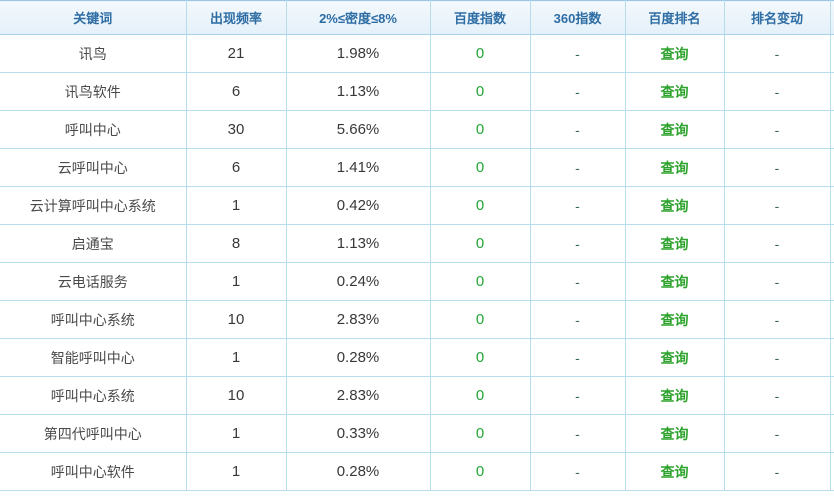 Image resolution: width=834 pixels, height=499 pixels. I want to click on cell-keyword: 启通宝, so click(93, 243).